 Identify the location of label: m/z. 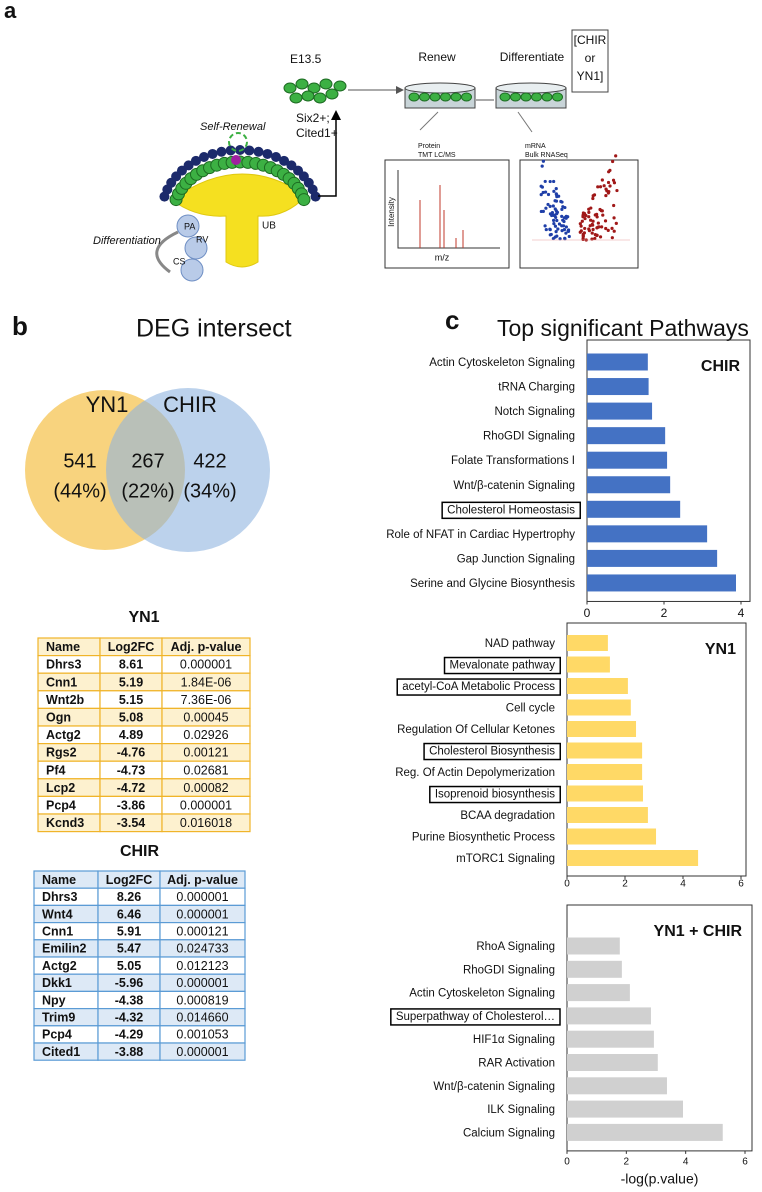
(442, 257).